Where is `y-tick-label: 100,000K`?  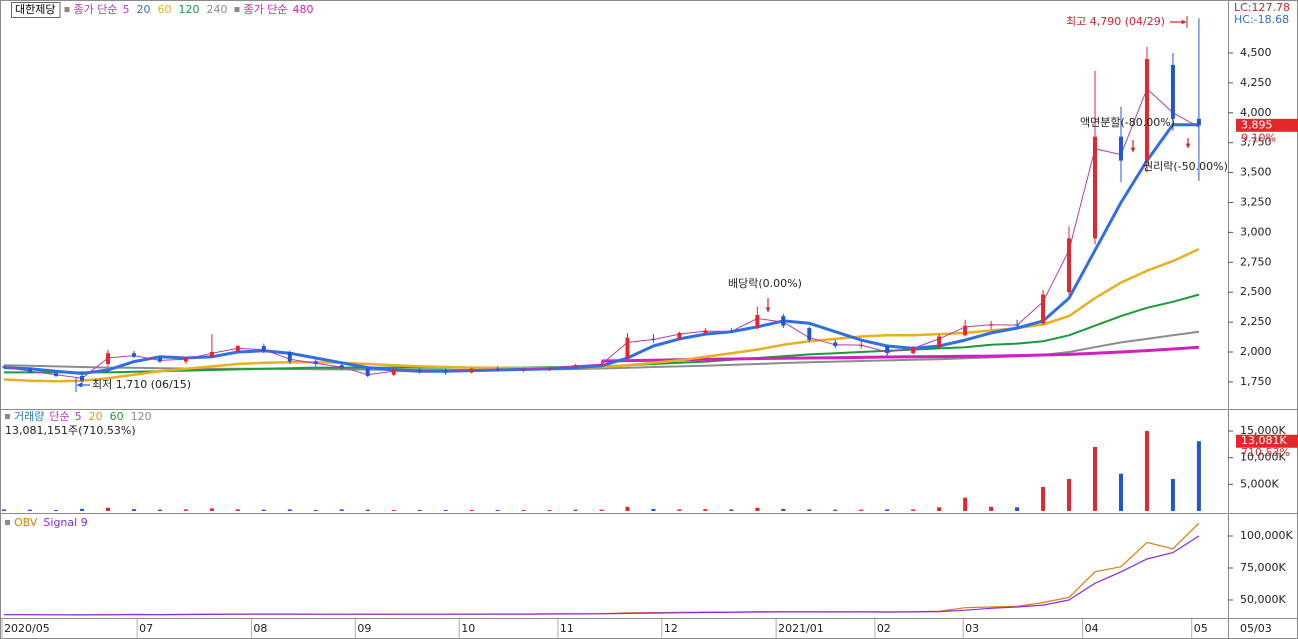 y-tick-label: 100,000K is located at coordinates (1266, 535).